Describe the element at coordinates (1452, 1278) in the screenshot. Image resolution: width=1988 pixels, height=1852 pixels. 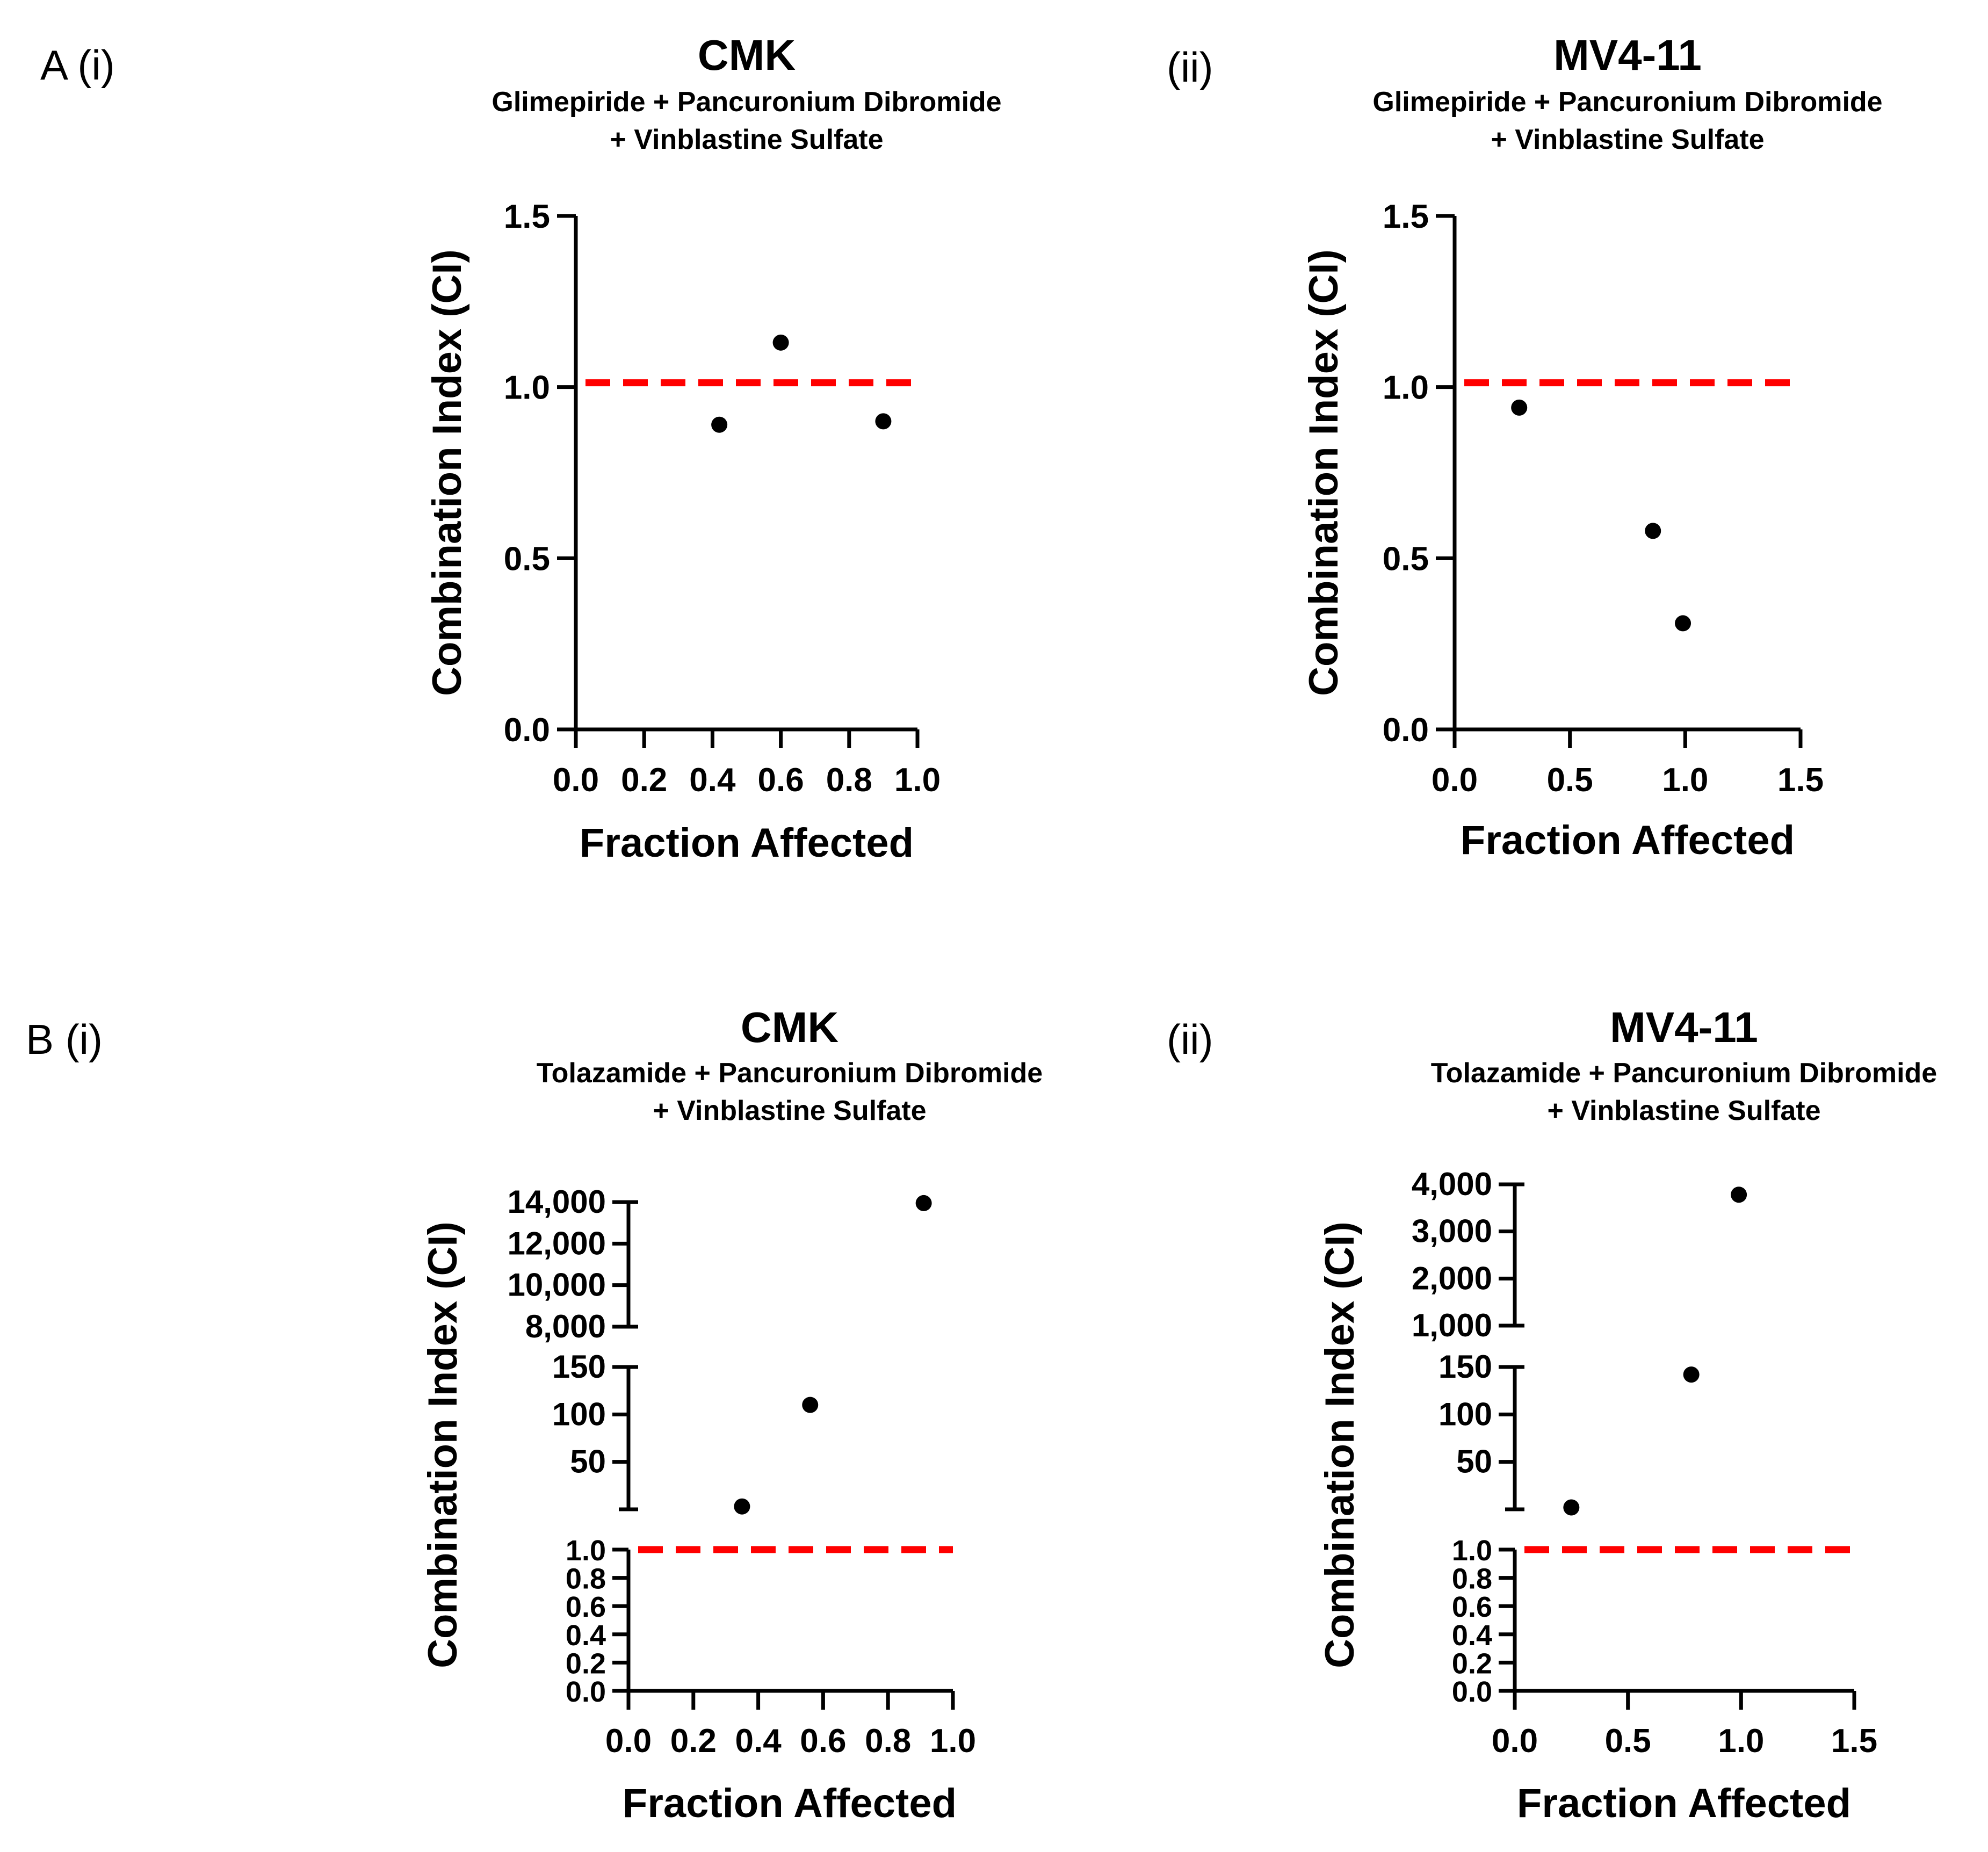
I see `y-tick-label: 2,000` at that location.